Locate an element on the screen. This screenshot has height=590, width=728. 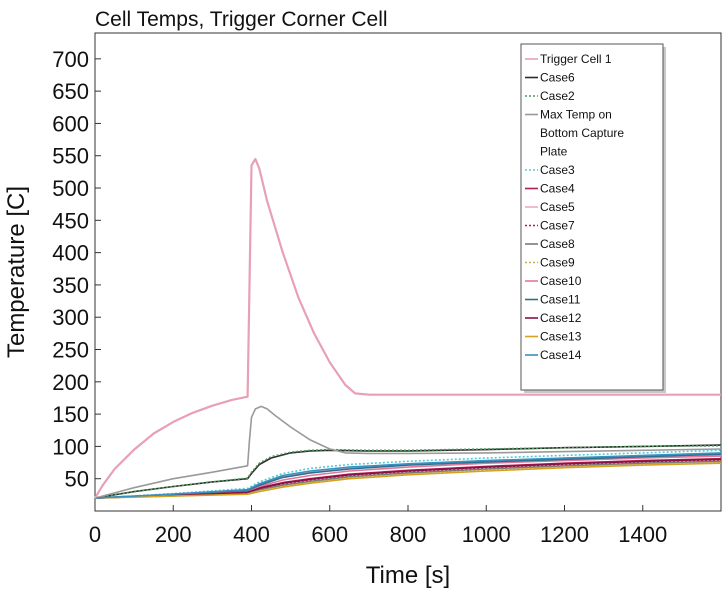
y-tick-label: 600 is located at coordinates (70, 123).